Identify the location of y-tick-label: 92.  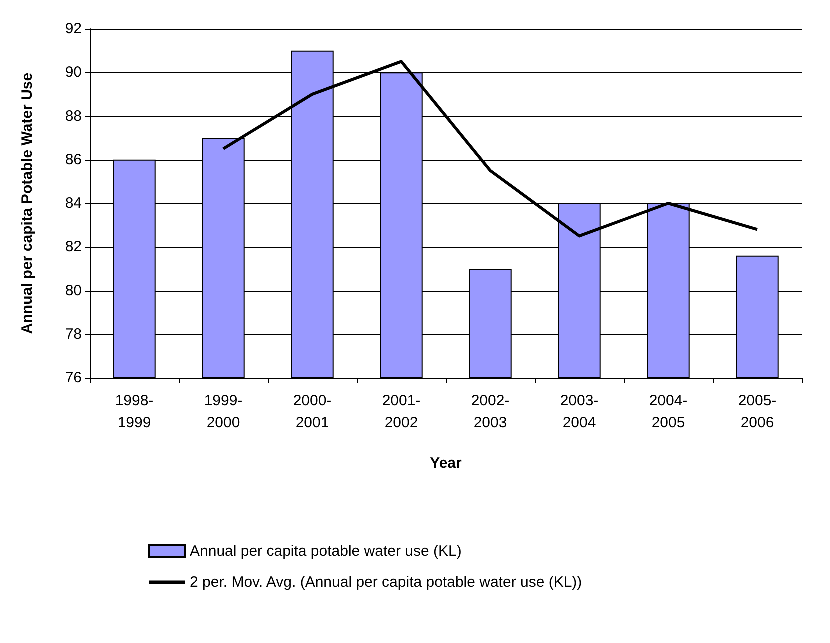
(73, 29).